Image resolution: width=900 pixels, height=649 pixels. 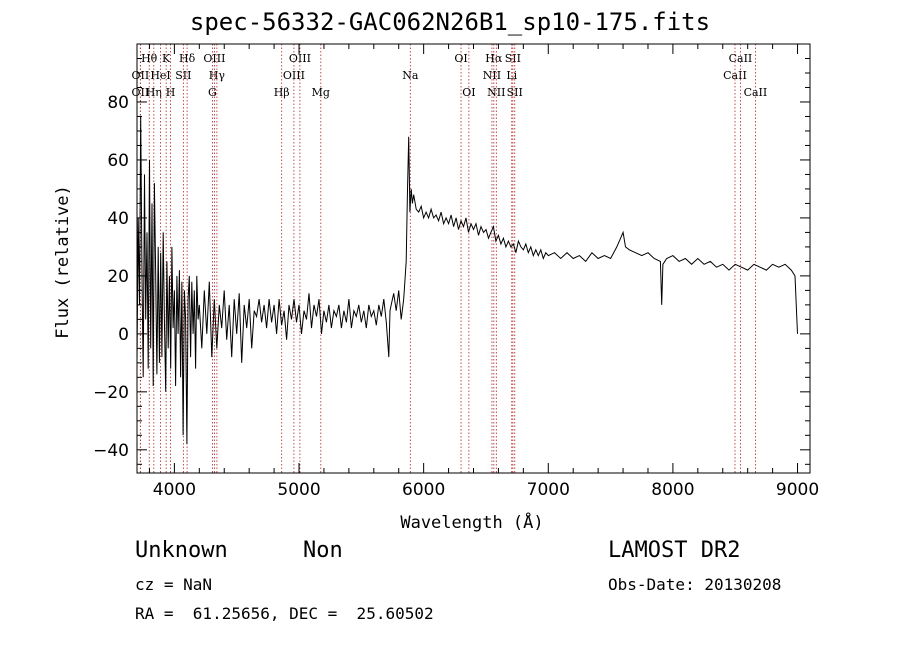 I want to click on y-tick-label-5: 60, so click(x=118, y=161).